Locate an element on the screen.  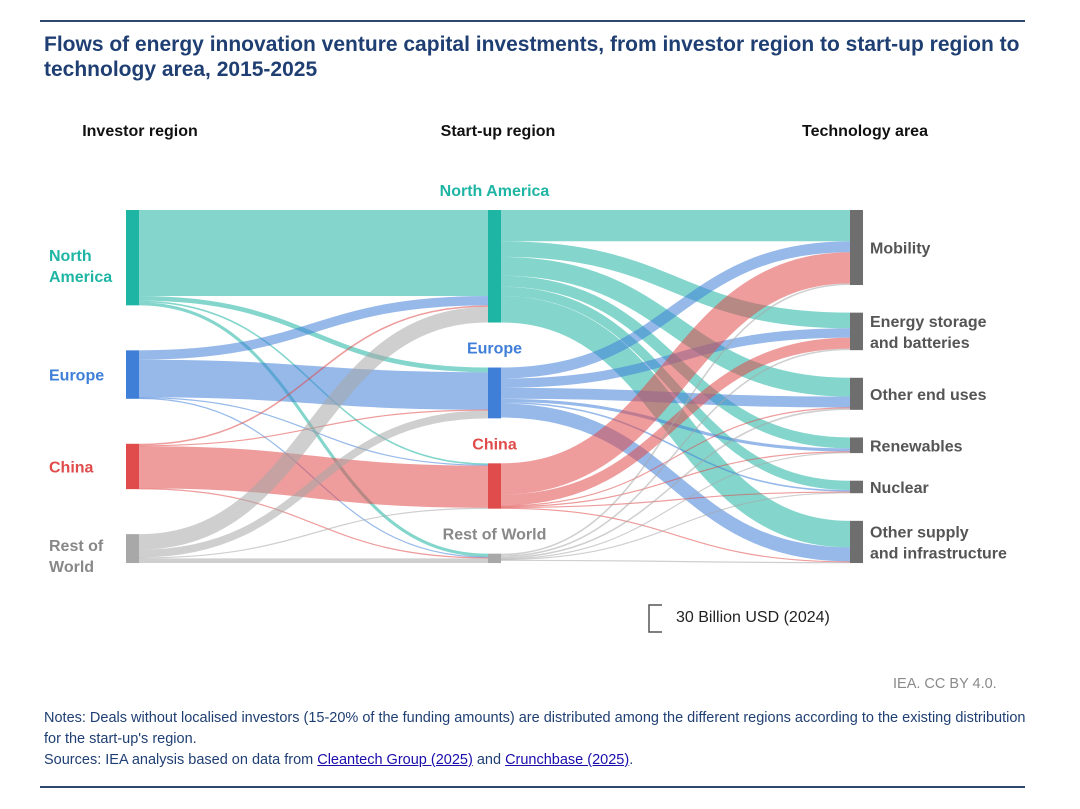
link-inv_cn-to-st_row is located at coordinates (313, 523).